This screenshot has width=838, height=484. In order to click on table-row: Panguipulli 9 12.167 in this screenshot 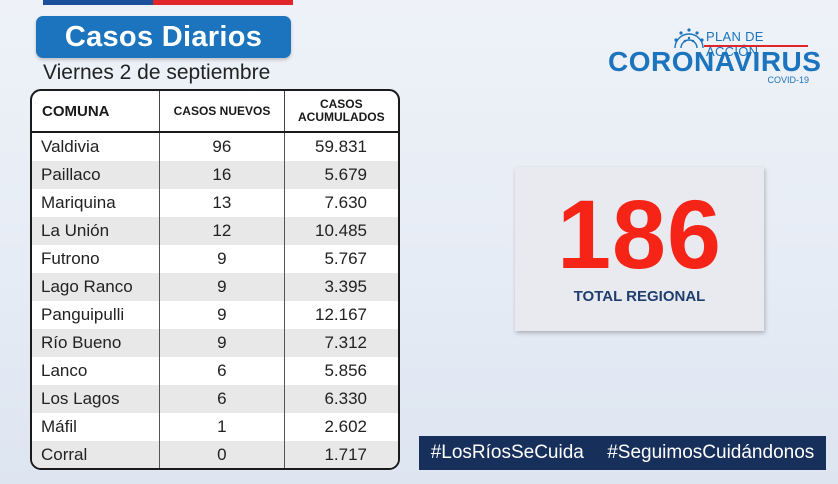, I will do `click(215, 315)`.